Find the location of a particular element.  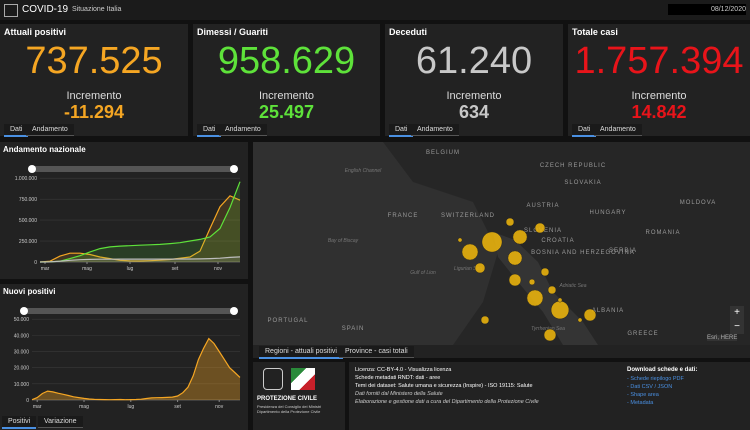

header: COVID-19 Situazione Italia 08/12/2020 is located at coordinates (375, 10).